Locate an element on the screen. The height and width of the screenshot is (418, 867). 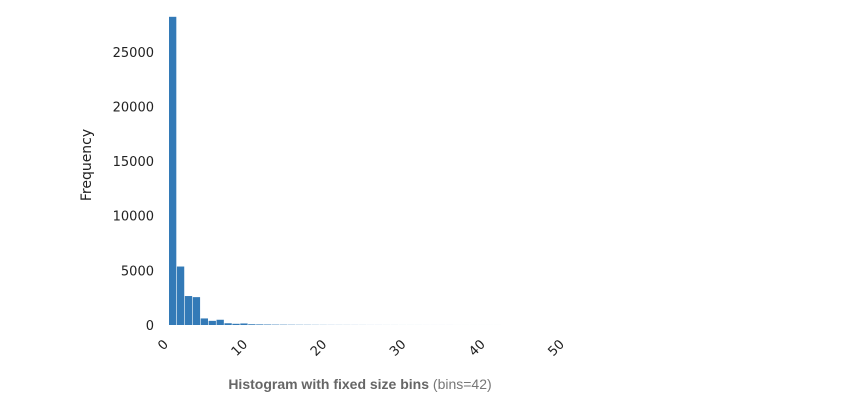
x-tick-label: 10 is located at coordinates (240, 348).